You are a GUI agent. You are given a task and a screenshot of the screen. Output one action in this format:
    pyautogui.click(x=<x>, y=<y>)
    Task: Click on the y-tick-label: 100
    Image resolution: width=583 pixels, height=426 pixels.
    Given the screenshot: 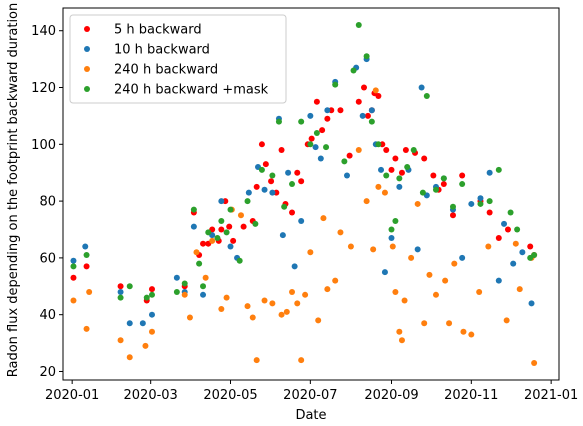 What is the action you would take?
    pyautogui.click(x=43, y=145)
    